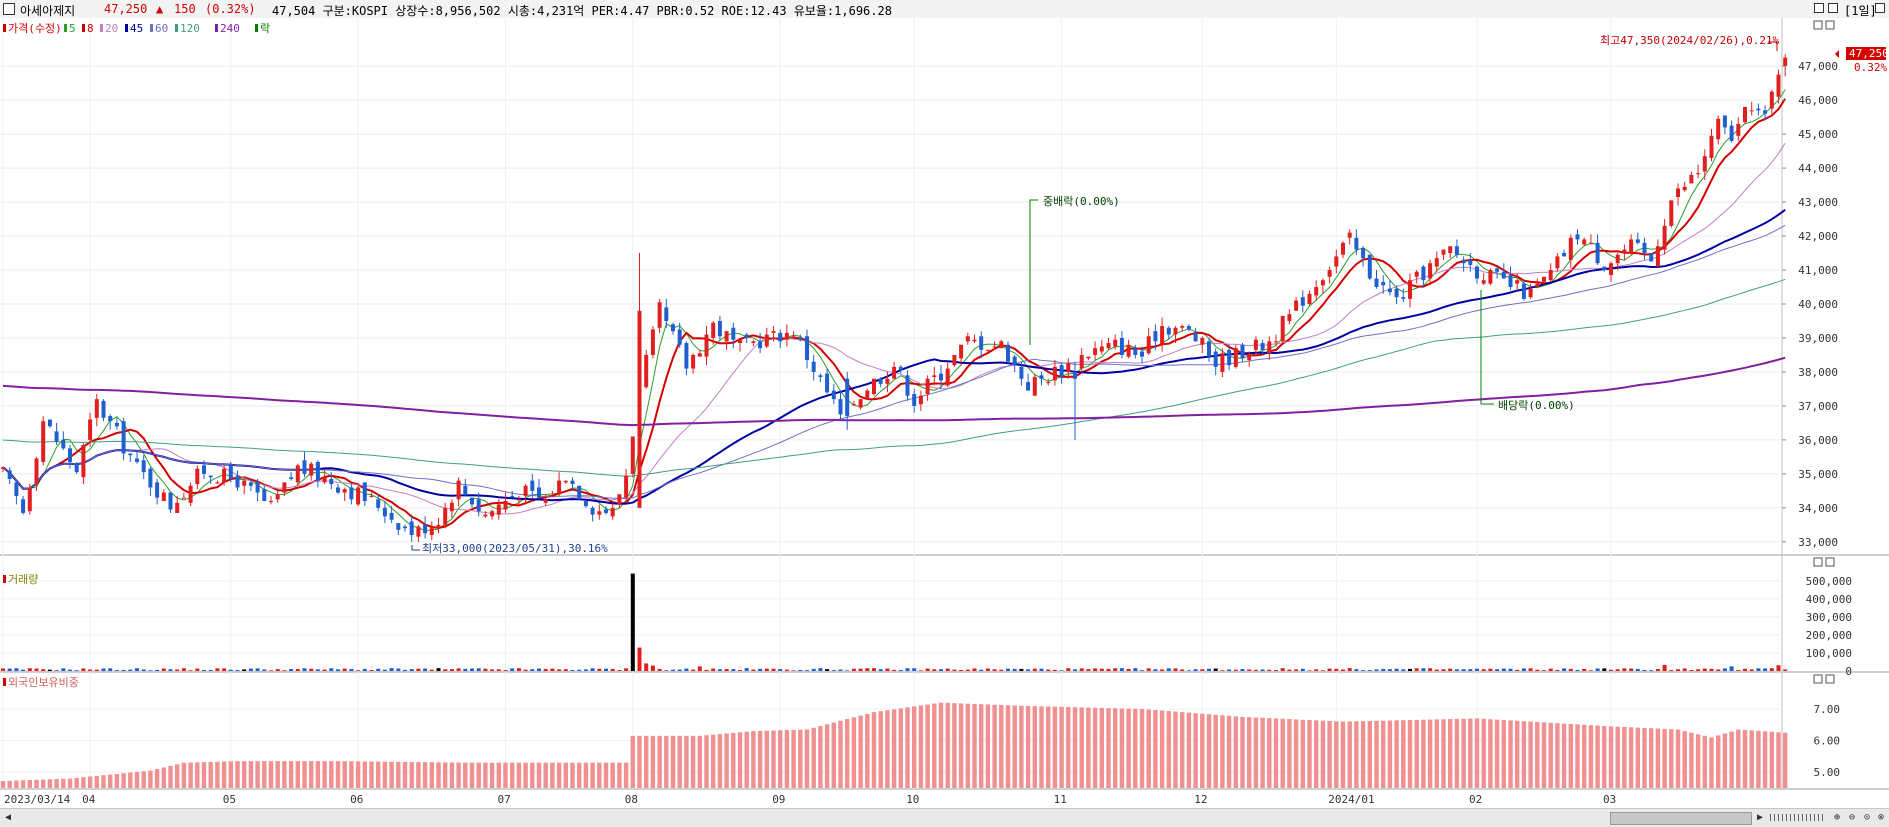 The image size is (1889, 827). I want to click on zoom-out-icon: ⊖, so click(1852, 817).